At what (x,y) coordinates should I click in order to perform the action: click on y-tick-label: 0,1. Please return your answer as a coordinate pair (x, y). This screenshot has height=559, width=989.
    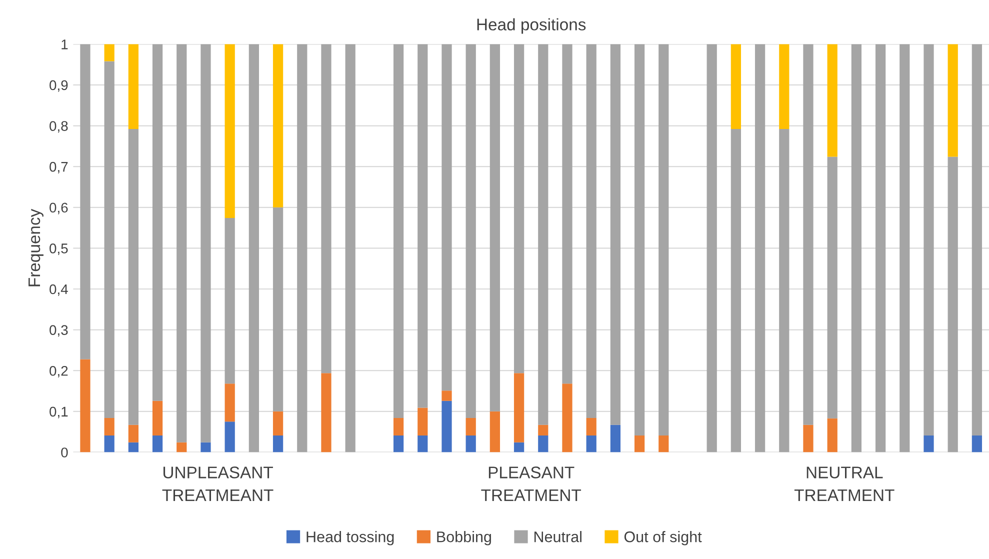
    Looking at the image, I should click on (59, 412).